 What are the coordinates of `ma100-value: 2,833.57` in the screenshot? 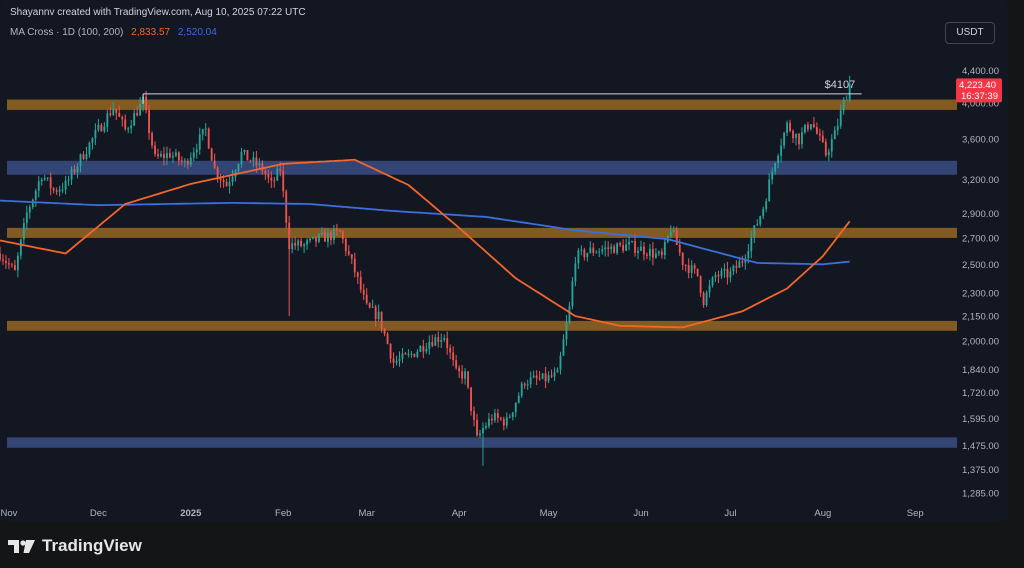 It's located at (151, 32).